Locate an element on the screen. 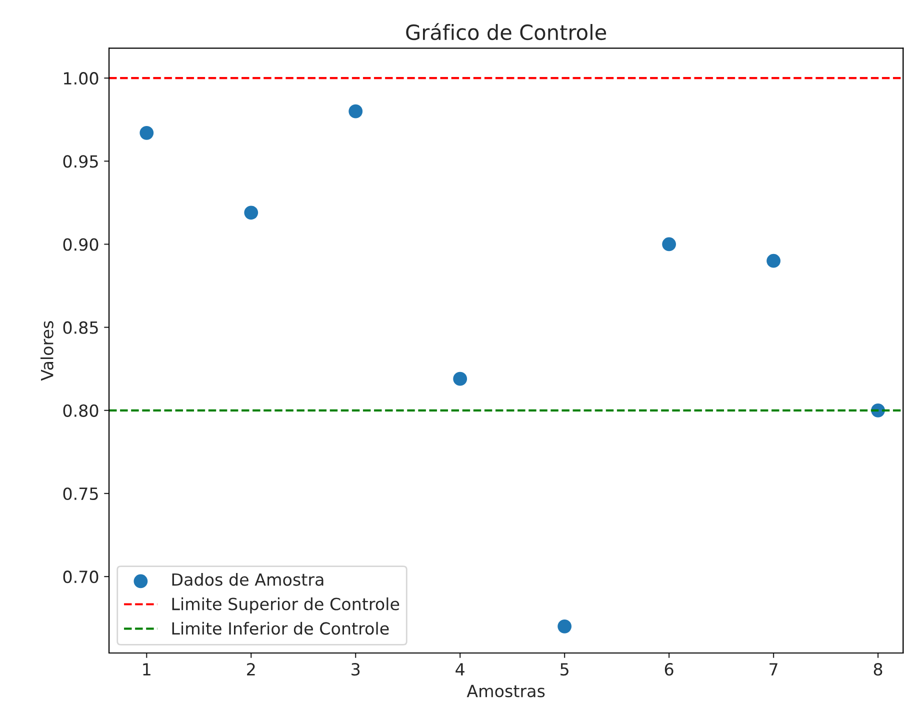  x-tick-label: 4 is located at coordinates (460, 669).